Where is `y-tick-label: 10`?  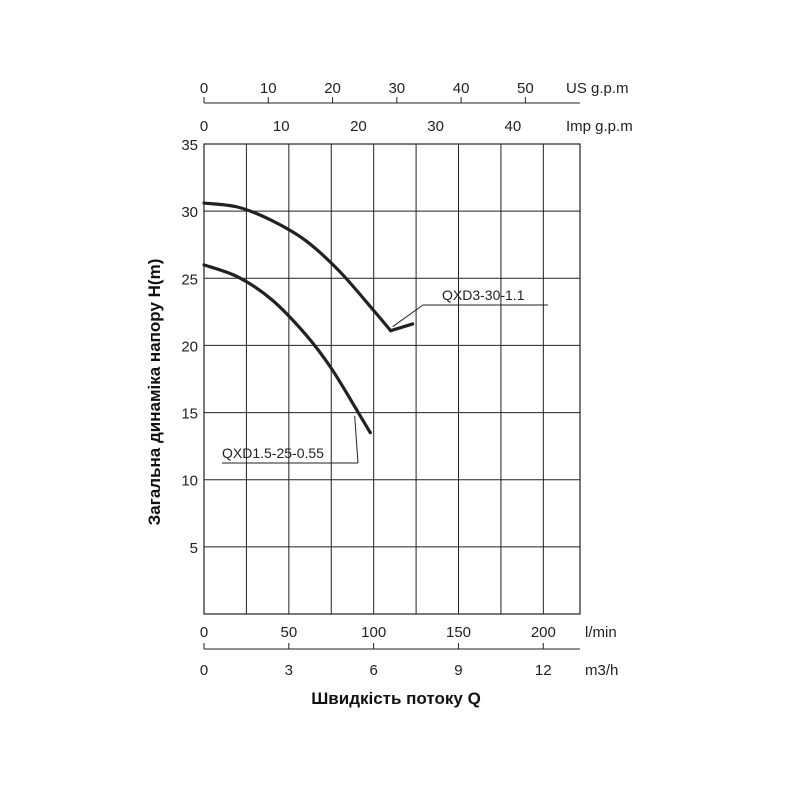 y-tick-label: 10 is located at coordinates (189, 481).